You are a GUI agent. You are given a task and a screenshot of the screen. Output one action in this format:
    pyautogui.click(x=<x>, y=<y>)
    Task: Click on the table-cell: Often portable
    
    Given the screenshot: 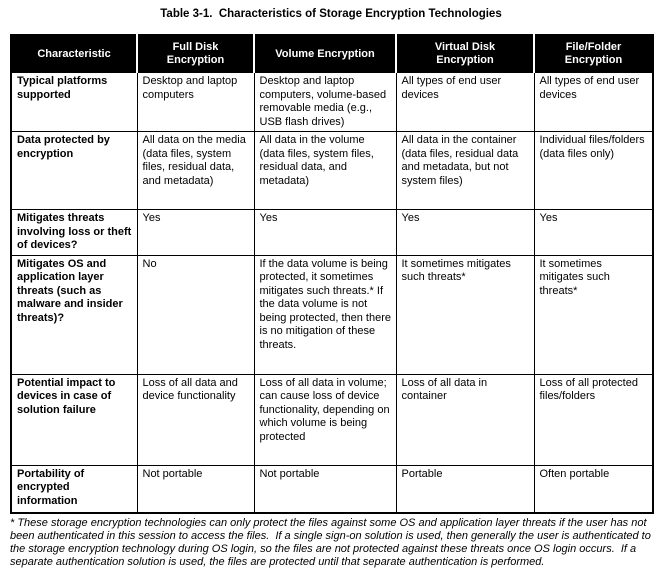 What is the action you would take?
    pyautogui.click(x=593, y=488)
    